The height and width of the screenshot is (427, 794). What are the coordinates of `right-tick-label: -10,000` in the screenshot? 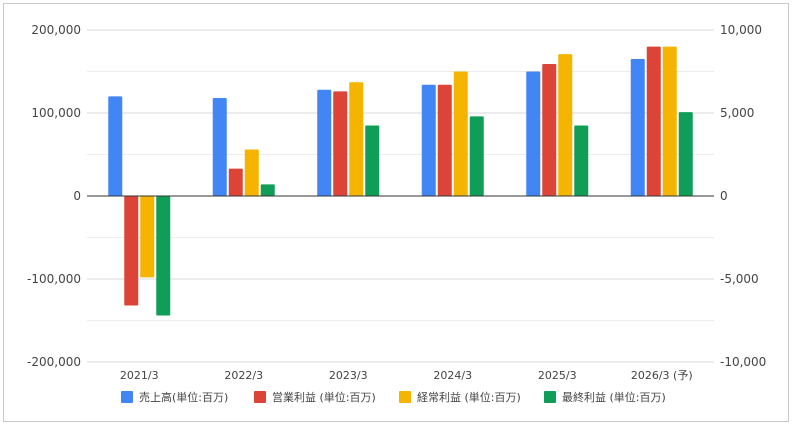 It's located at (743, 362).